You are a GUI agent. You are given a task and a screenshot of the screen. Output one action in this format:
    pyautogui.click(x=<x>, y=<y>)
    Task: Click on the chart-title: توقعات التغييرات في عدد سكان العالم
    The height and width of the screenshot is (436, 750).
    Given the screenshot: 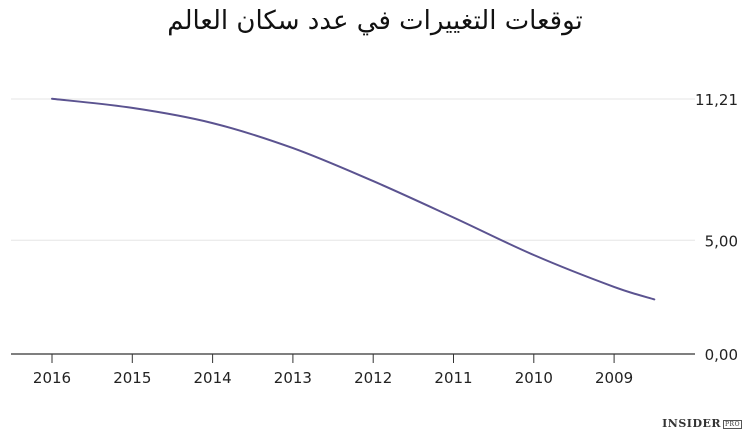 What is the action you would take?
    pyautogui.click(x=375, y=21)
    